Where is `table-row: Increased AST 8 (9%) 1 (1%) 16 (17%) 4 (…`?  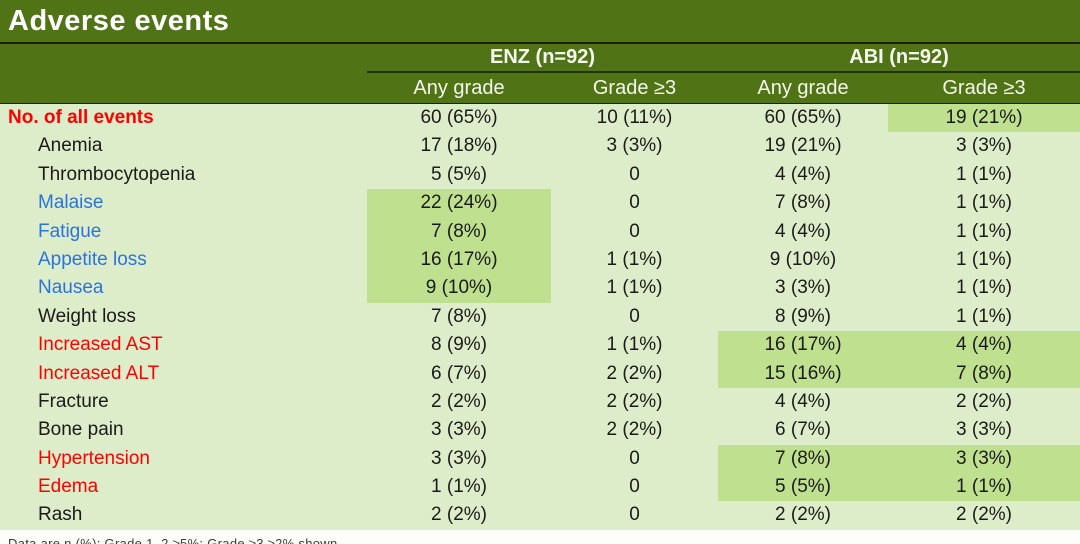
table-row: Increased AST 8 (9%) 1 (1%) 16 (17%) 4 (… is located at coordinates (540, 345).